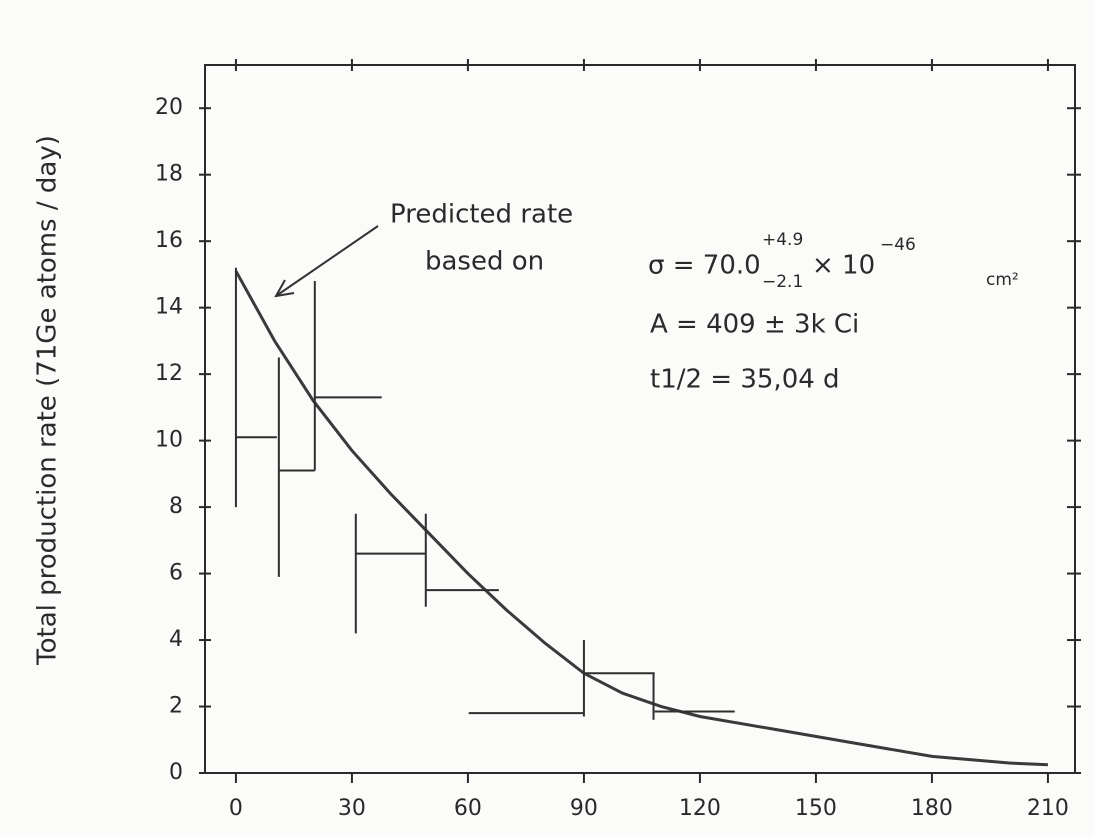 Image resolution: width=1094 pixels, height=836 pixels. Describe the element at coordinates (169, 107) in the screenshot. I see `y-tick-label: 20` at that location.